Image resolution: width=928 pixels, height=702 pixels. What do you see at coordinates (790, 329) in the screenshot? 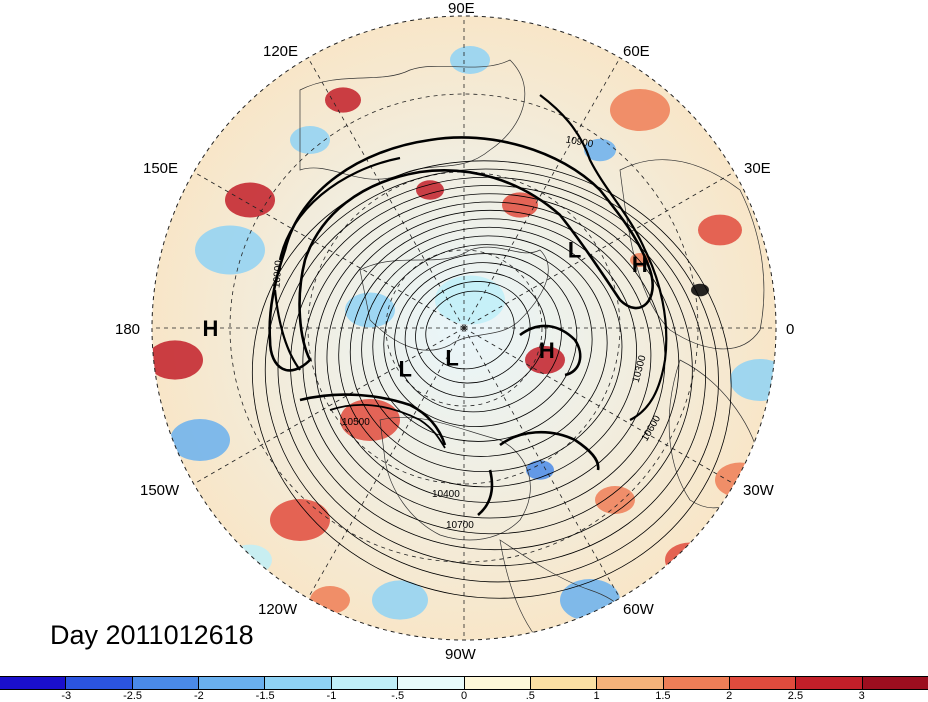
I see `lon-label-0: 0` at bounding box center [790, 329].